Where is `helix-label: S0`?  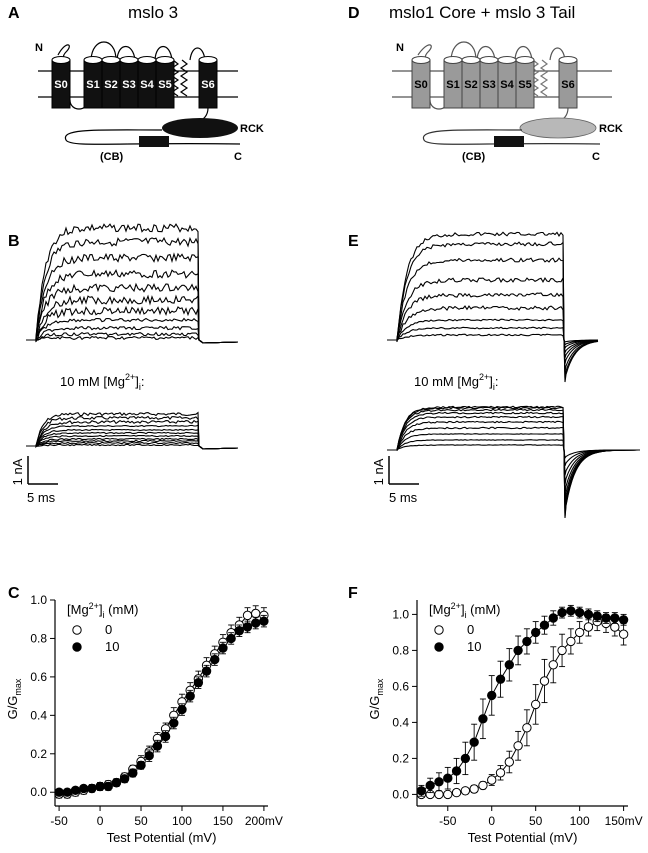
helix-label: S0 is located at coordinates (60, 85).